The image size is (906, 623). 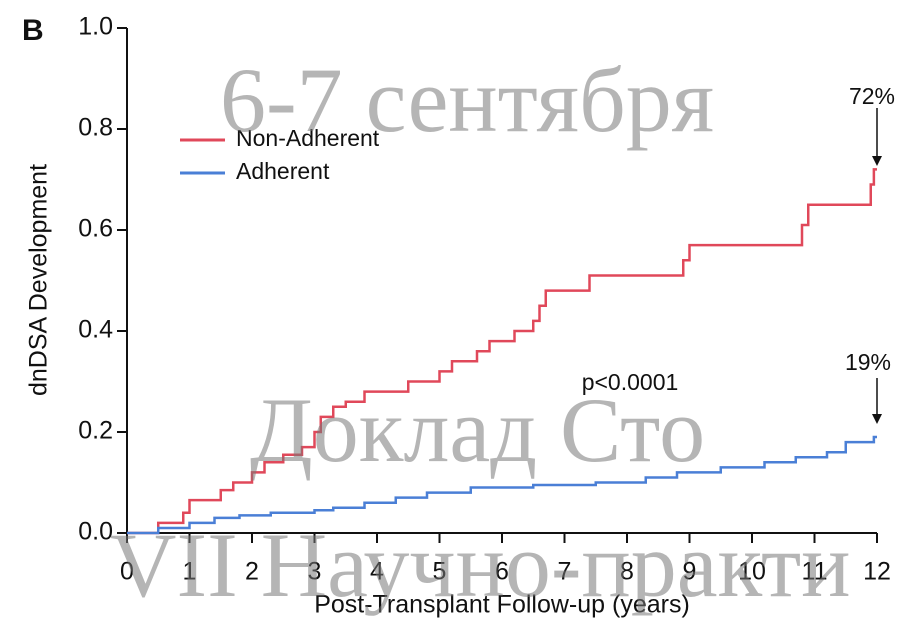 I want to click on x-tick-label: 9, so click(x=690, y=572).